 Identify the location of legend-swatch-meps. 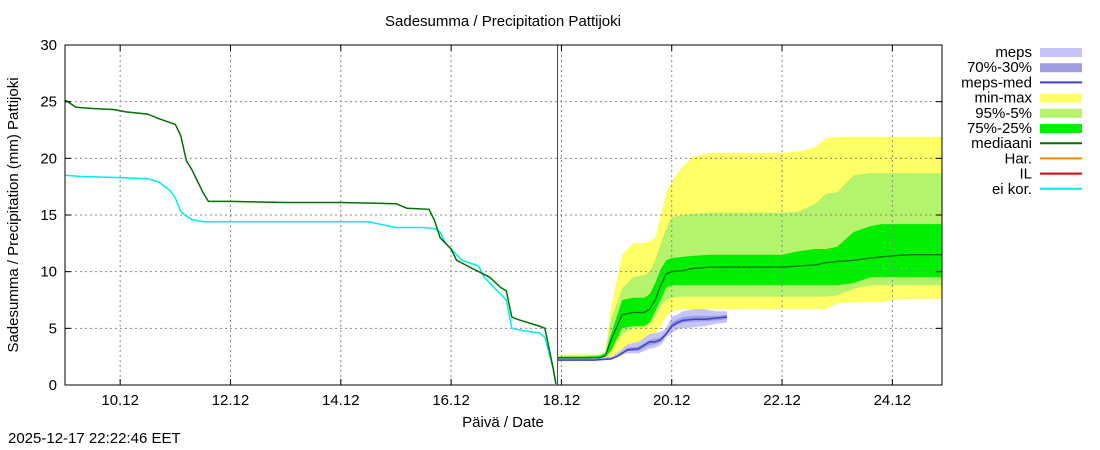
(1061, 52).